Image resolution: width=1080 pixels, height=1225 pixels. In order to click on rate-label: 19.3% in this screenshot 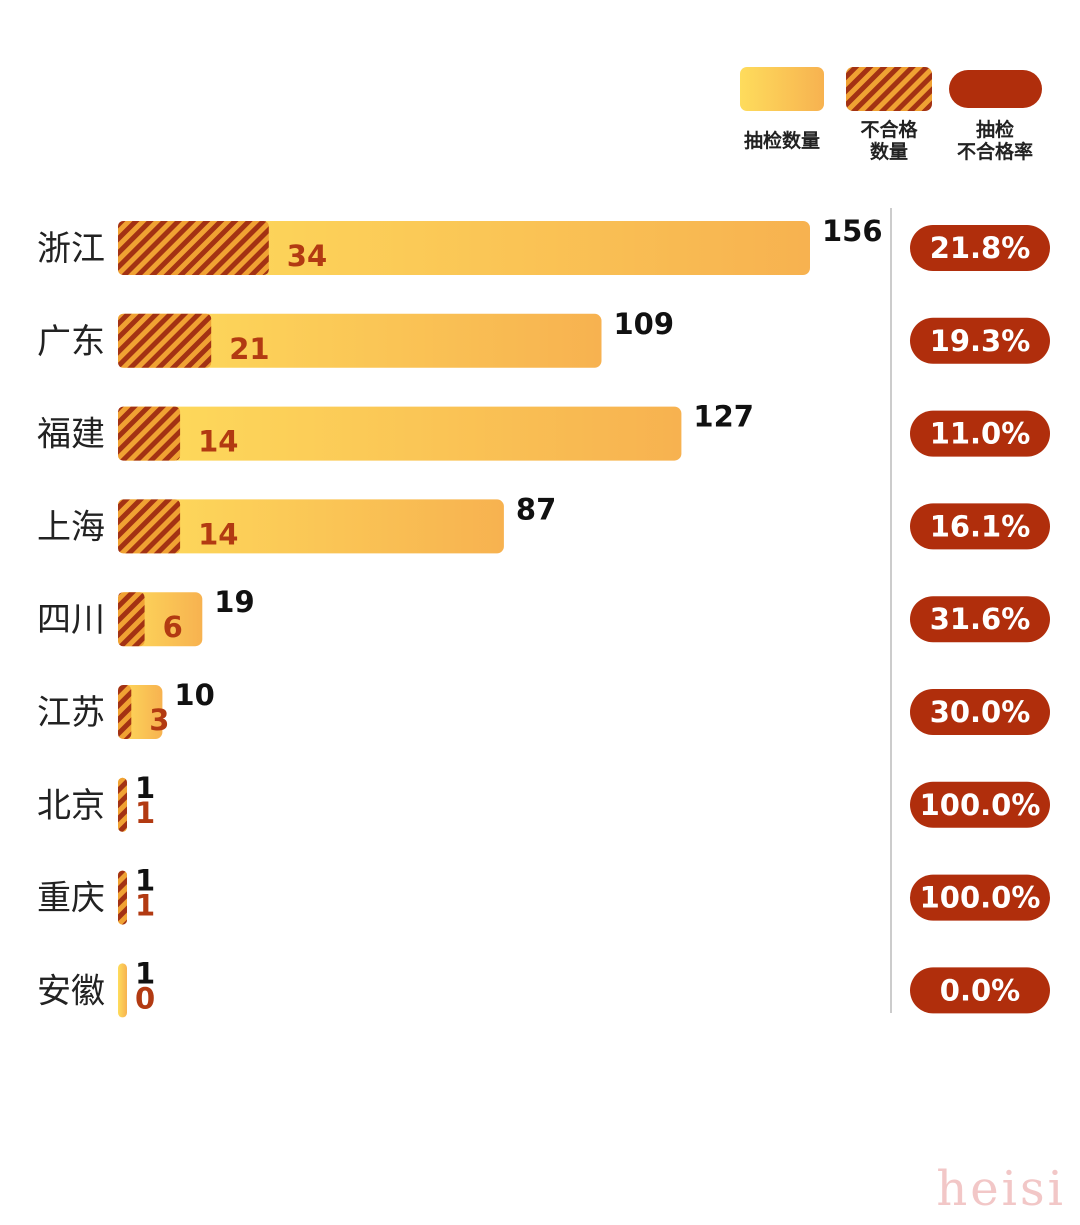, I will do `click(980, 341)`.